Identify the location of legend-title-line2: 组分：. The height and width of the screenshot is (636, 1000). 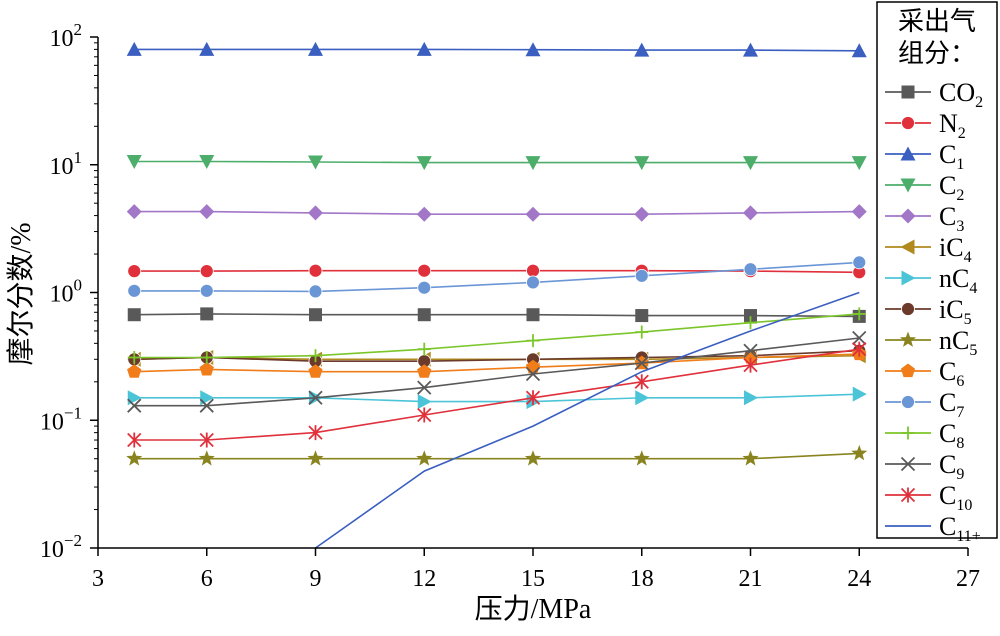
(937, 53).